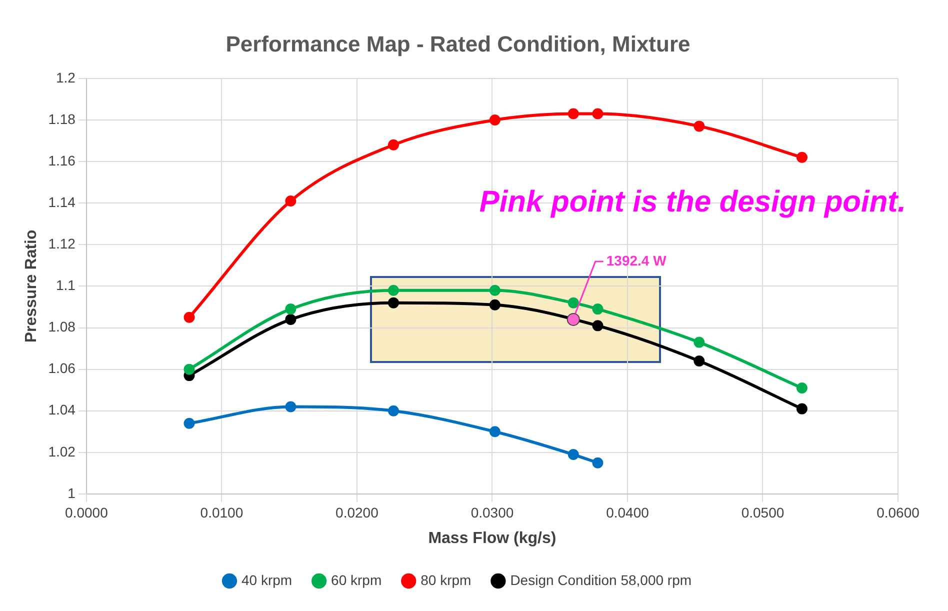 The width and height of the screenshot is (948, 611). Describe the element at coordinates (62, 410) in the screenshot. I see `y-tick-label: 1.04` at that location.